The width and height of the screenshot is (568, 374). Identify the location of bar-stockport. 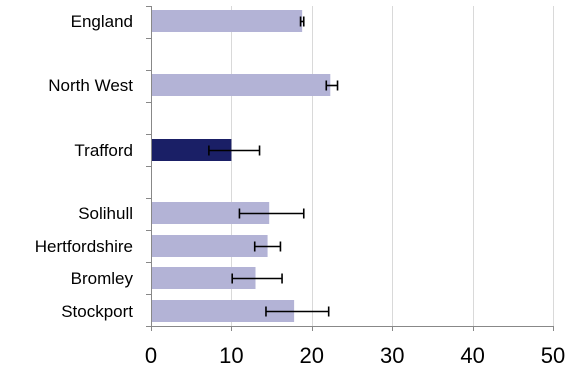
(223, 311).